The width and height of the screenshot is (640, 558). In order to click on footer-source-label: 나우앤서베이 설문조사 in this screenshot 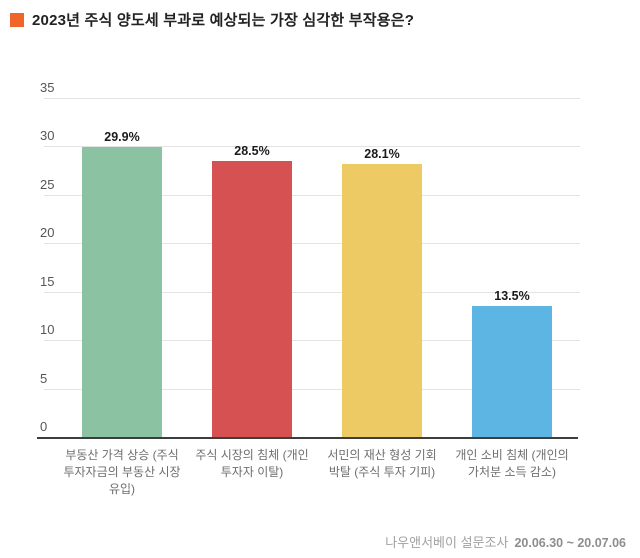, I will do `click(447, 542)`.